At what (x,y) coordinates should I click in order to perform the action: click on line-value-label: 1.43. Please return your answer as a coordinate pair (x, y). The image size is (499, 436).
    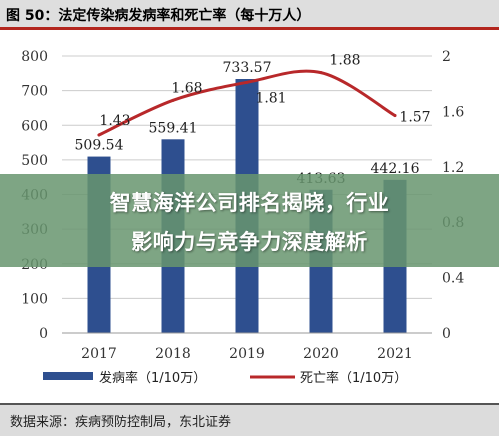
    Looking at the image, I should click on (114, 121).